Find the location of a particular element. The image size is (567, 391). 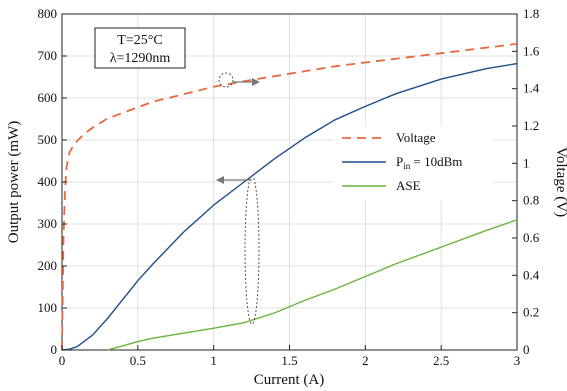

legend-ase-label: ASE is located at coordinates (408, 185).